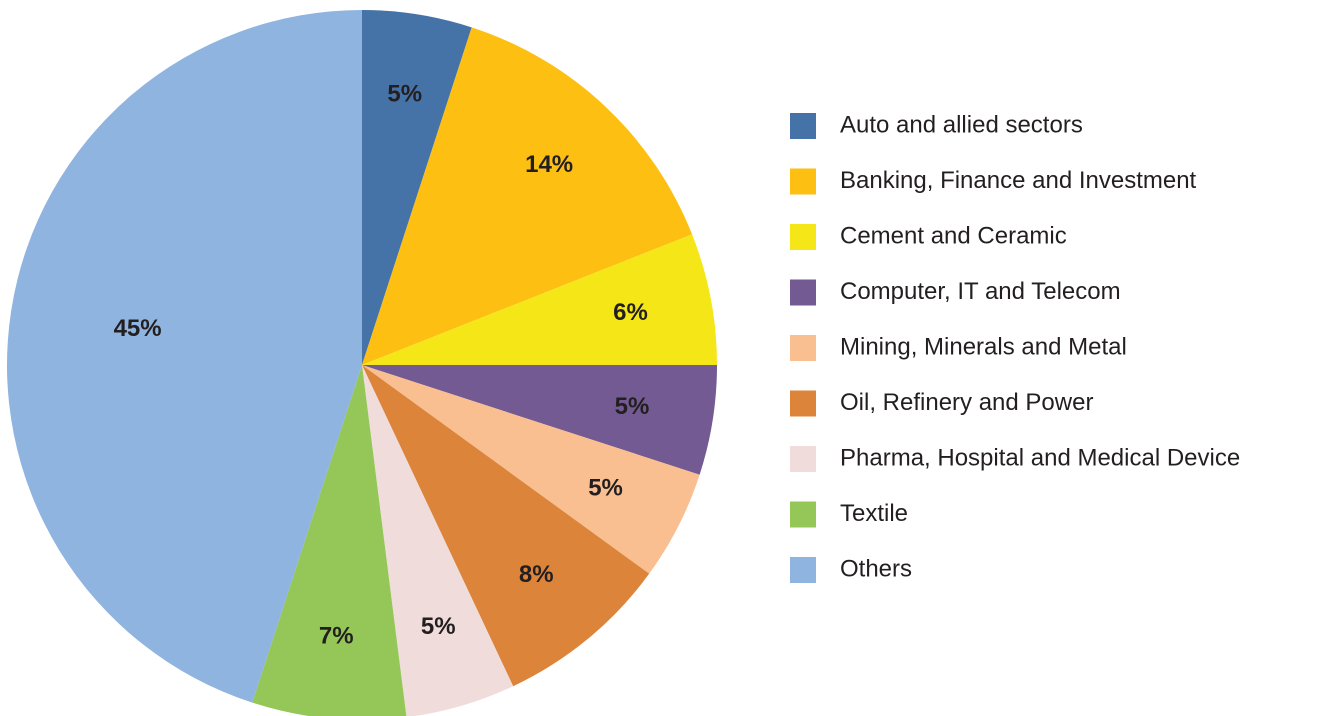  Describe the element at coordinates (953, 235) in the screenshot. I see `legend-label: Cement and Ceramic` at that location.